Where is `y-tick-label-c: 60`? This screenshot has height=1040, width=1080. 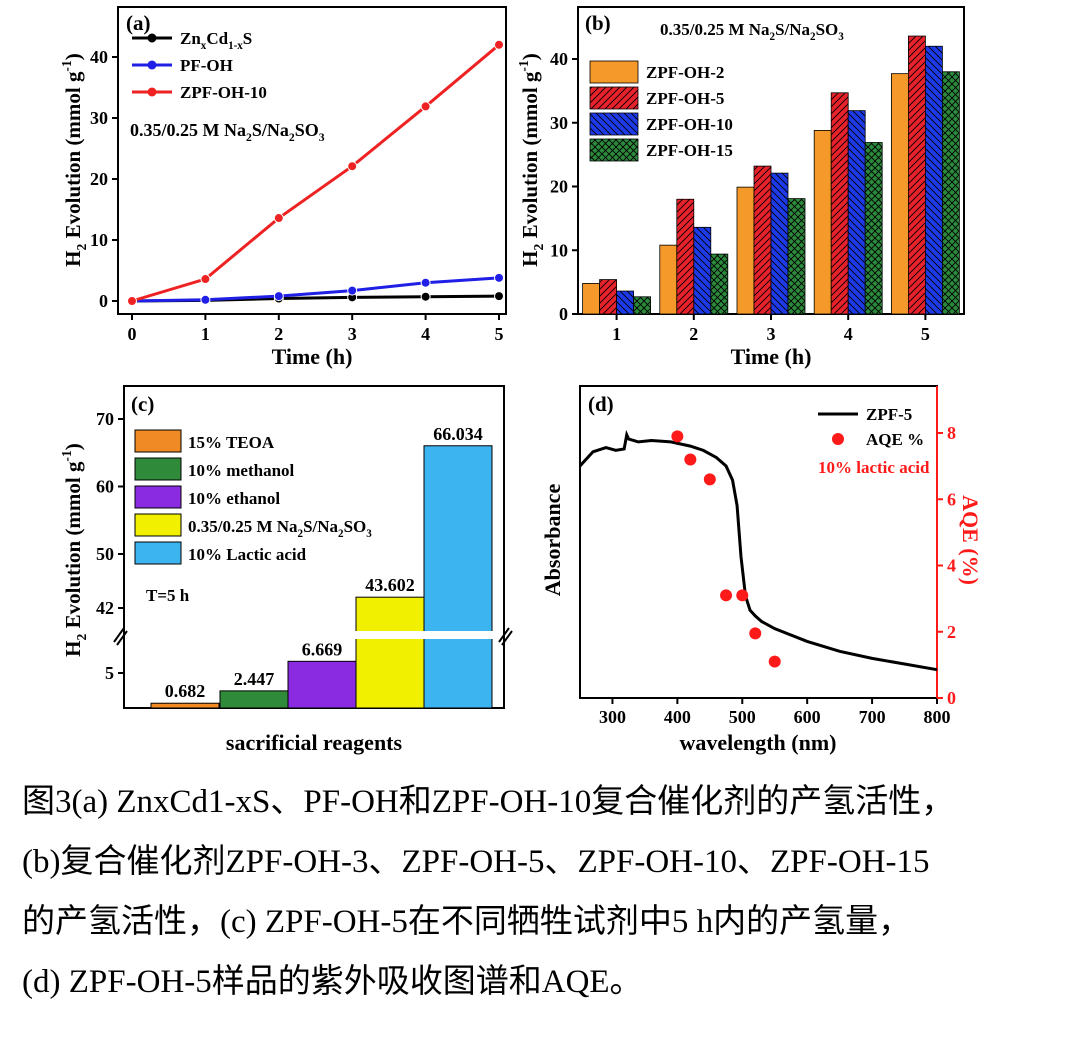 y-tick-label-c: 60 is located at coordinates (105, 487).